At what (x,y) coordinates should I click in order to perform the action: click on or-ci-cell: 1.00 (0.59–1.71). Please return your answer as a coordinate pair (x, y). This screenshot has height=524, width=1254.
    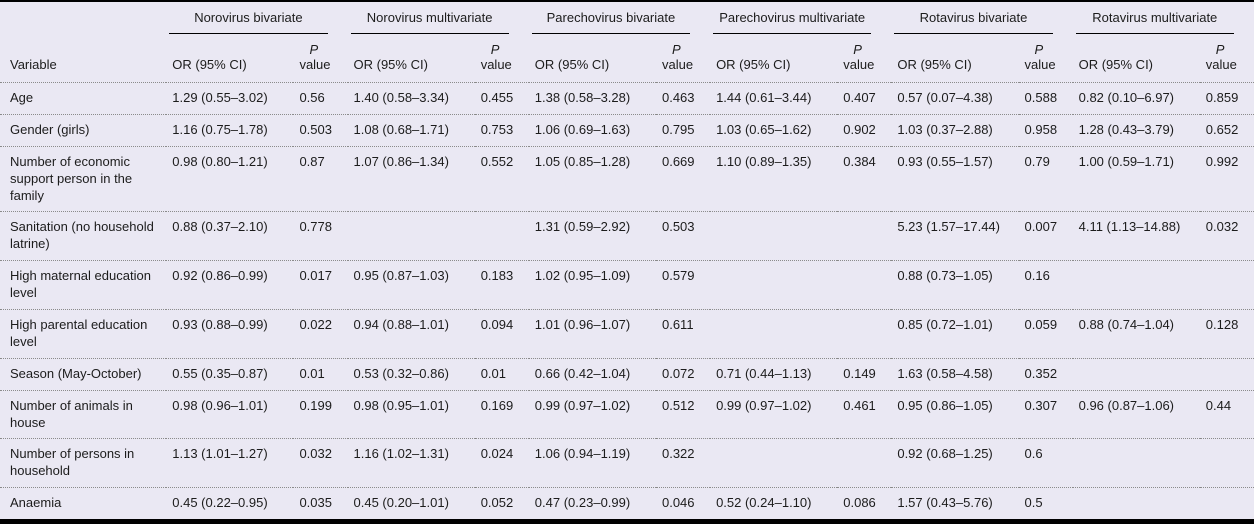
    Looking at the image, I should click on (1126, 161).